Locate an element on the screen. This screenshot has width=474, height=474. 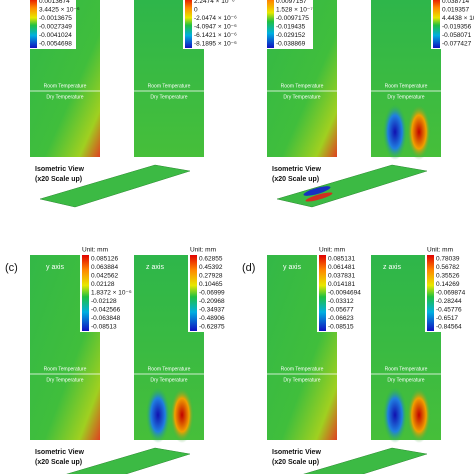
legend-value: -0.45776 is located at coordinates (449, 310).